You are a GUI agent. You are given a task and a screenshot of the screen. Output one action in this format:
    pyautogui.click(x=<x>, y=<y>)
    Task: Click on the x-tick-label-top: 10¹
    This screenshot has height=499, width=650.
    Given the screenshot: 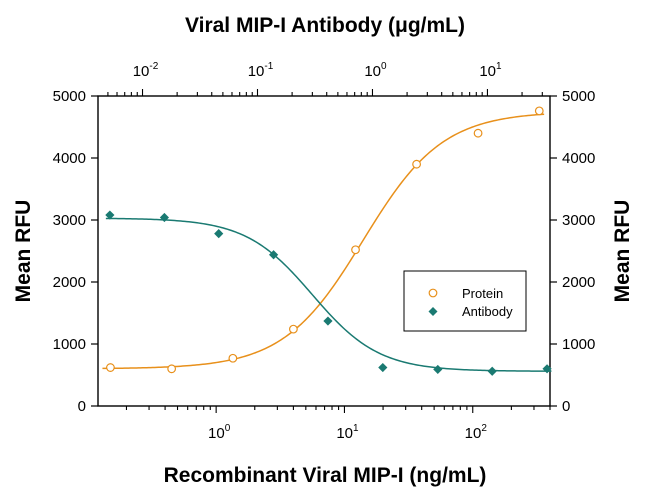 What is the action you would take?
    pyautogui.click(x=490, y=70)
    